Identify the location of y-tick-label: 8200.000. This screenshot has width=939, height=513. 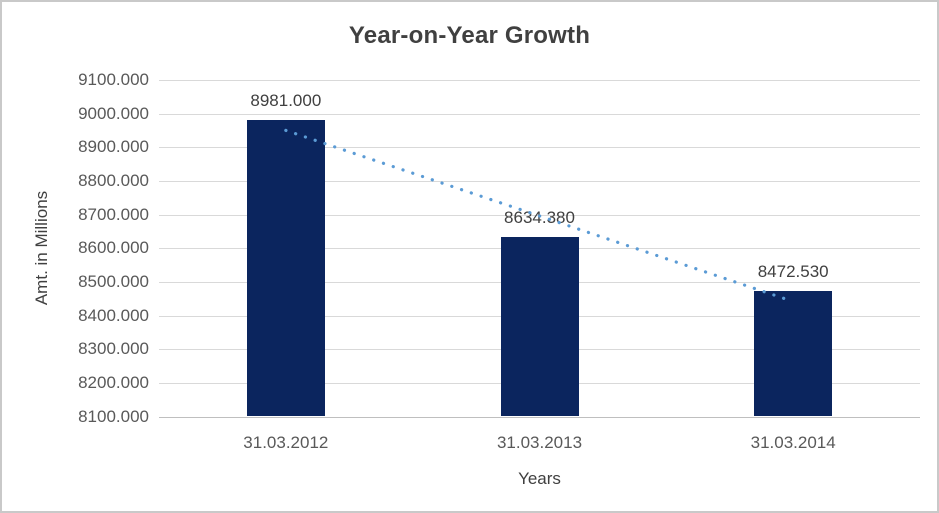
(113, 382).